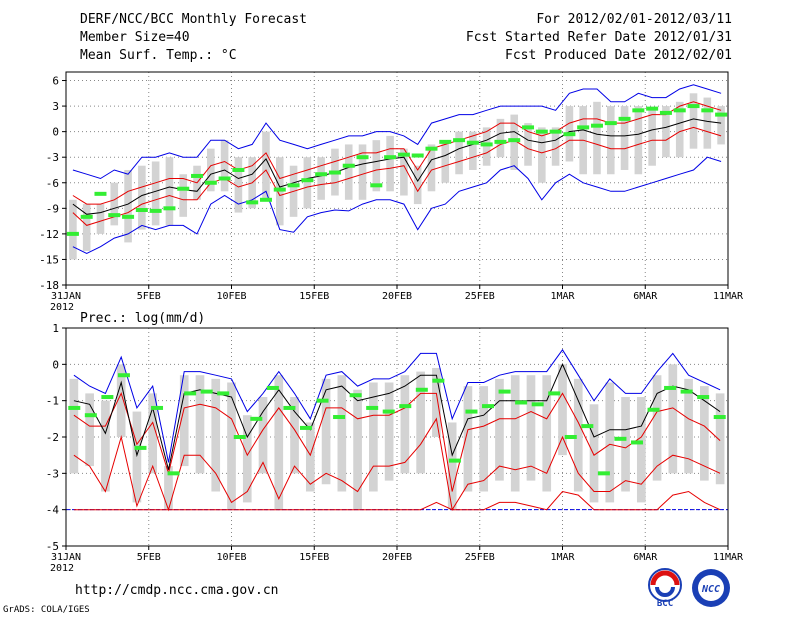 The height and width of the screenshot is (618, 800). Describe the element at coordinates (52, 401) in the screenshot. I see `y-tick-label: -1` at that location.